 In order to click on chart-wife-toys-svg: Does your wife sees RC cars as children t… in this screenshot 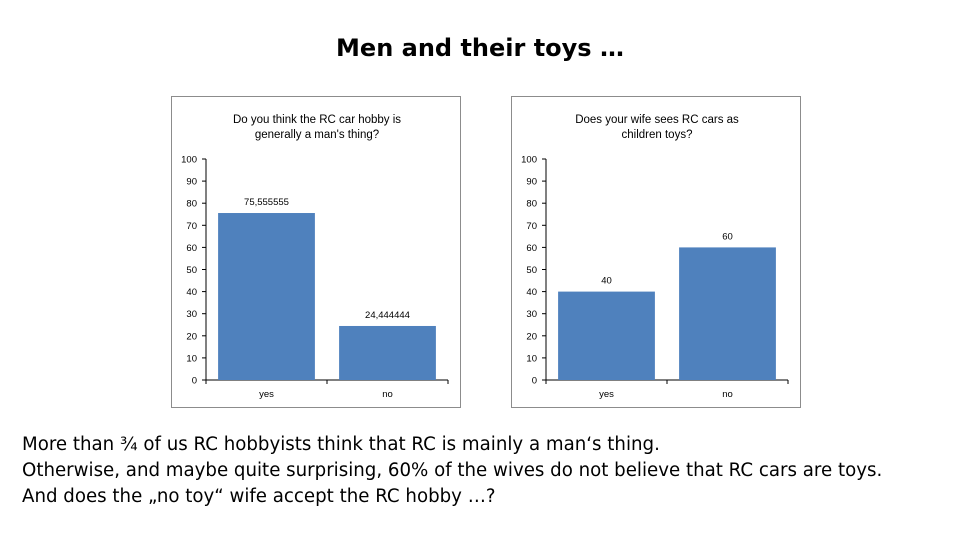, I will do `click(655, 257)`.